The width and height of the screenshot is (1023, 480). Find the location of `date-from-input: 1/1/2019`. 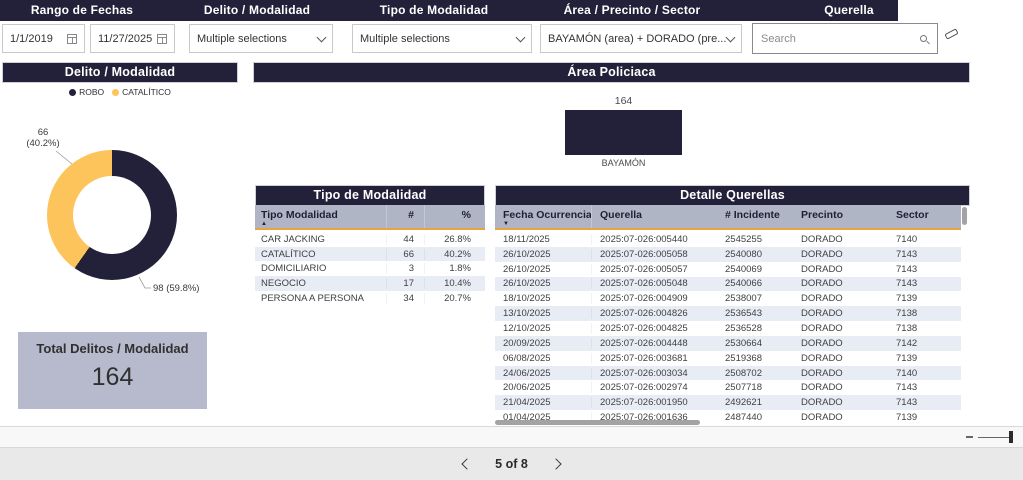

date-from-input: 1/1/2019 is located at coordinates (43, 38).